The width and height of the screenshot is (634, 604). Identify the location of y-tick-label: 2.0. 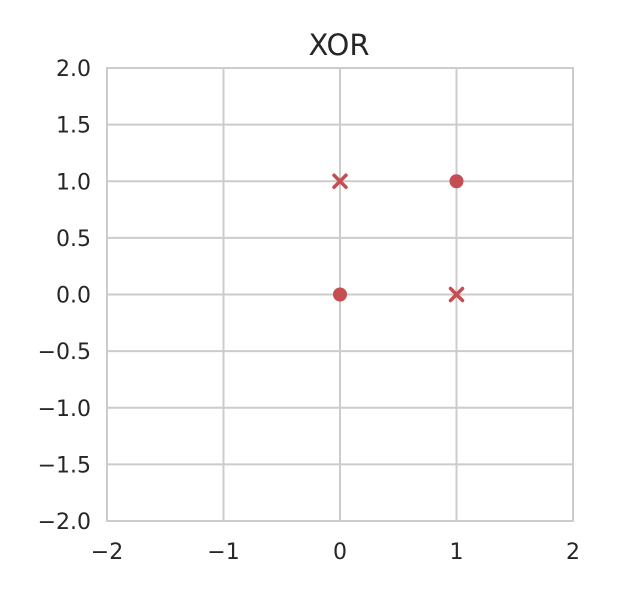
(73, 69).